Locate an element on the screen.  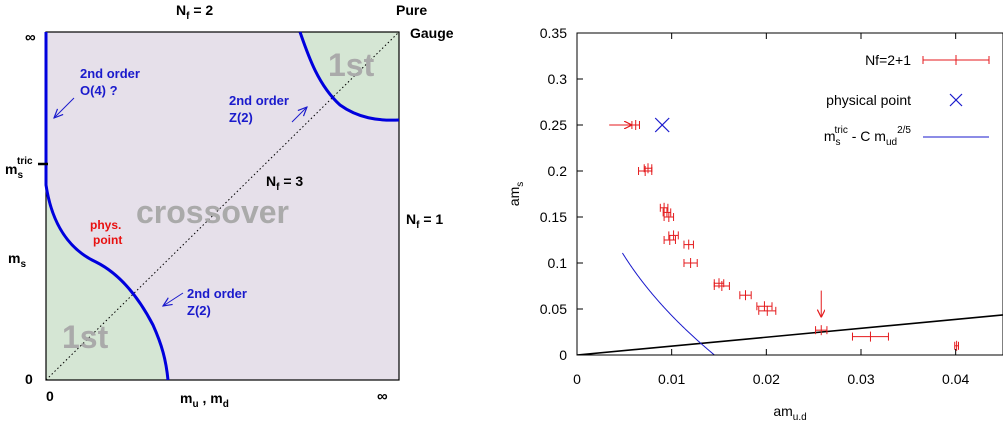
y-tick-label: 0.1 is located at coordinates (558, 263).